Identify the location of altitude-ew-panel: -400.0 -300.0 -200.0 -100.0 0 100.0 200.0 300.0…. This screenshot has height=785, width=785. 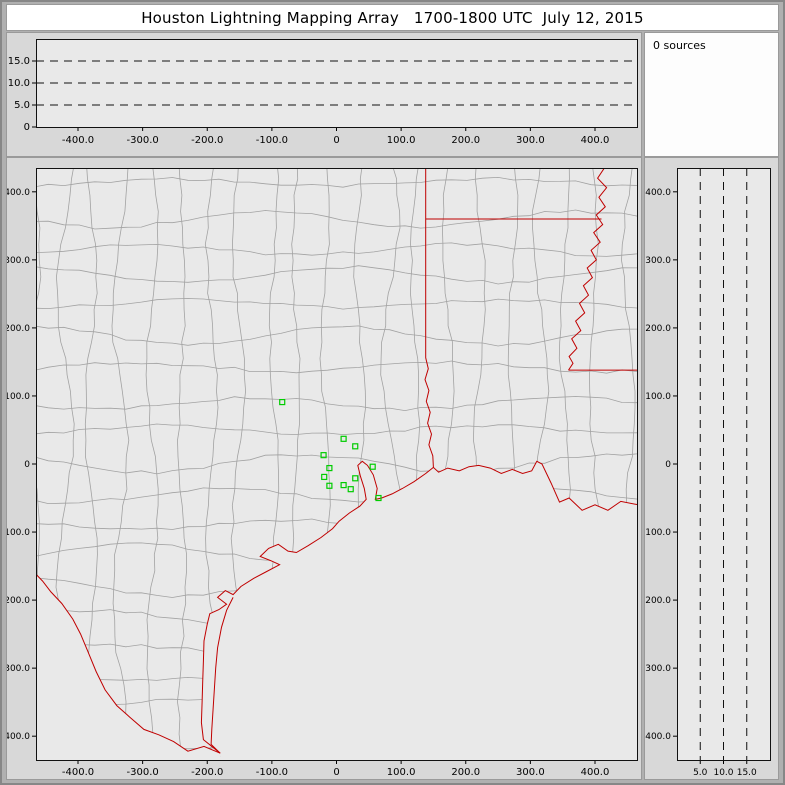
(324, 94).